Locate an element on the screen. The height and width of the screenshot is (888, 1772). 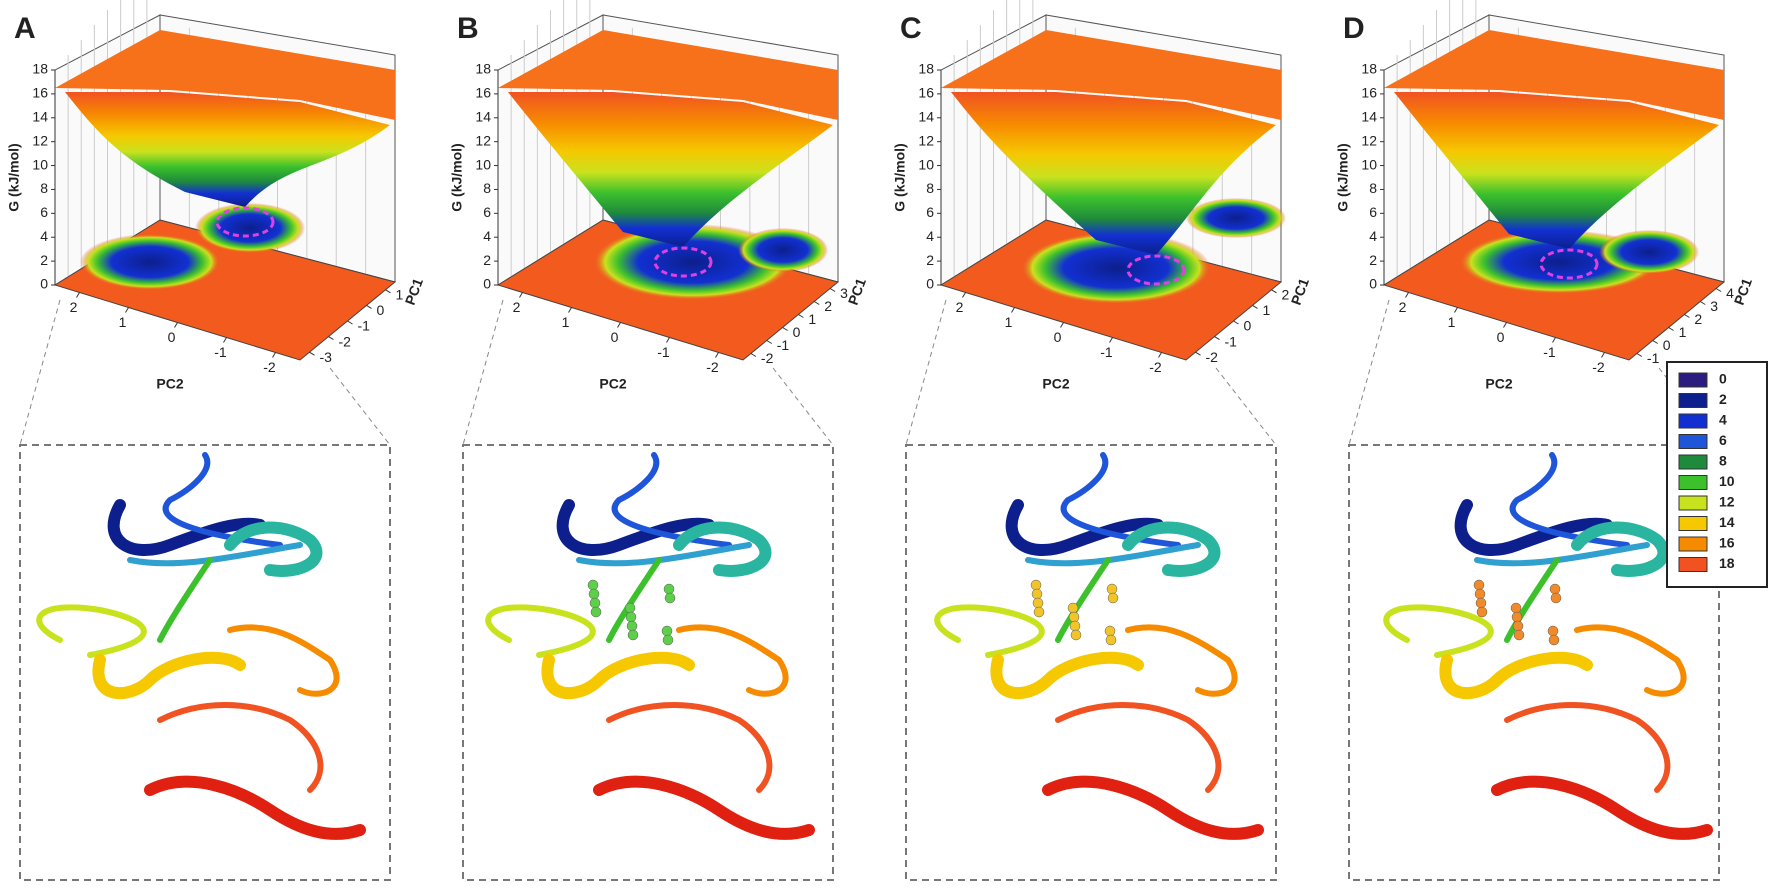
pc1-tick-label: -2 is located at coordinates (1212, 357).